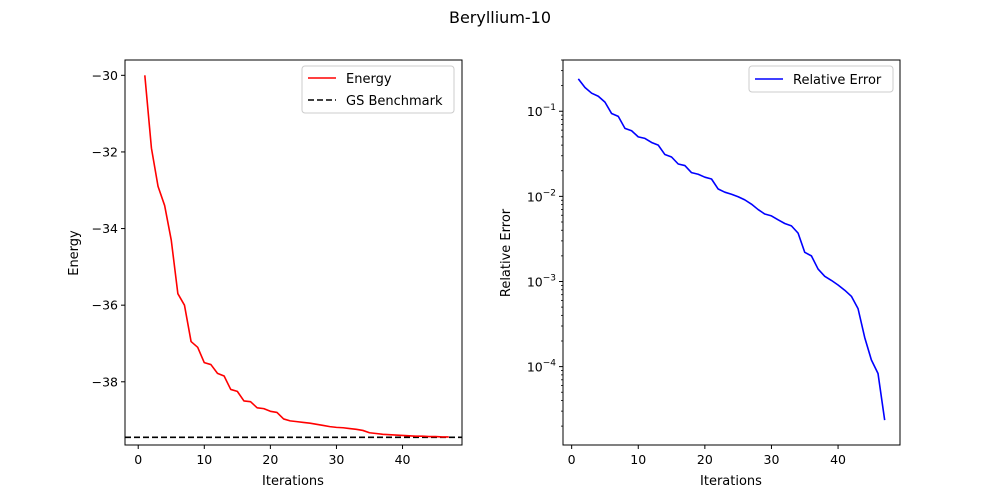 The width and height of the screenshot is (1000, 500). I want to click on energy-y-ticks: −30 −32 −34 −36 −38, so click(108, 228).